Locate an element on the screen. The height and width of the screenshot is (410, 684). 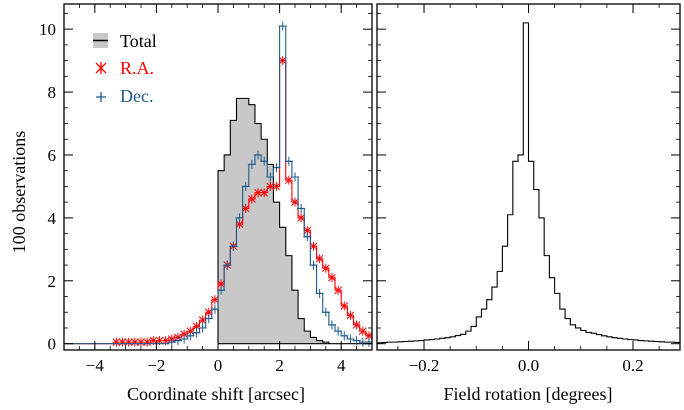
y-tick-label: 4 is located at coordinates (52, 218).